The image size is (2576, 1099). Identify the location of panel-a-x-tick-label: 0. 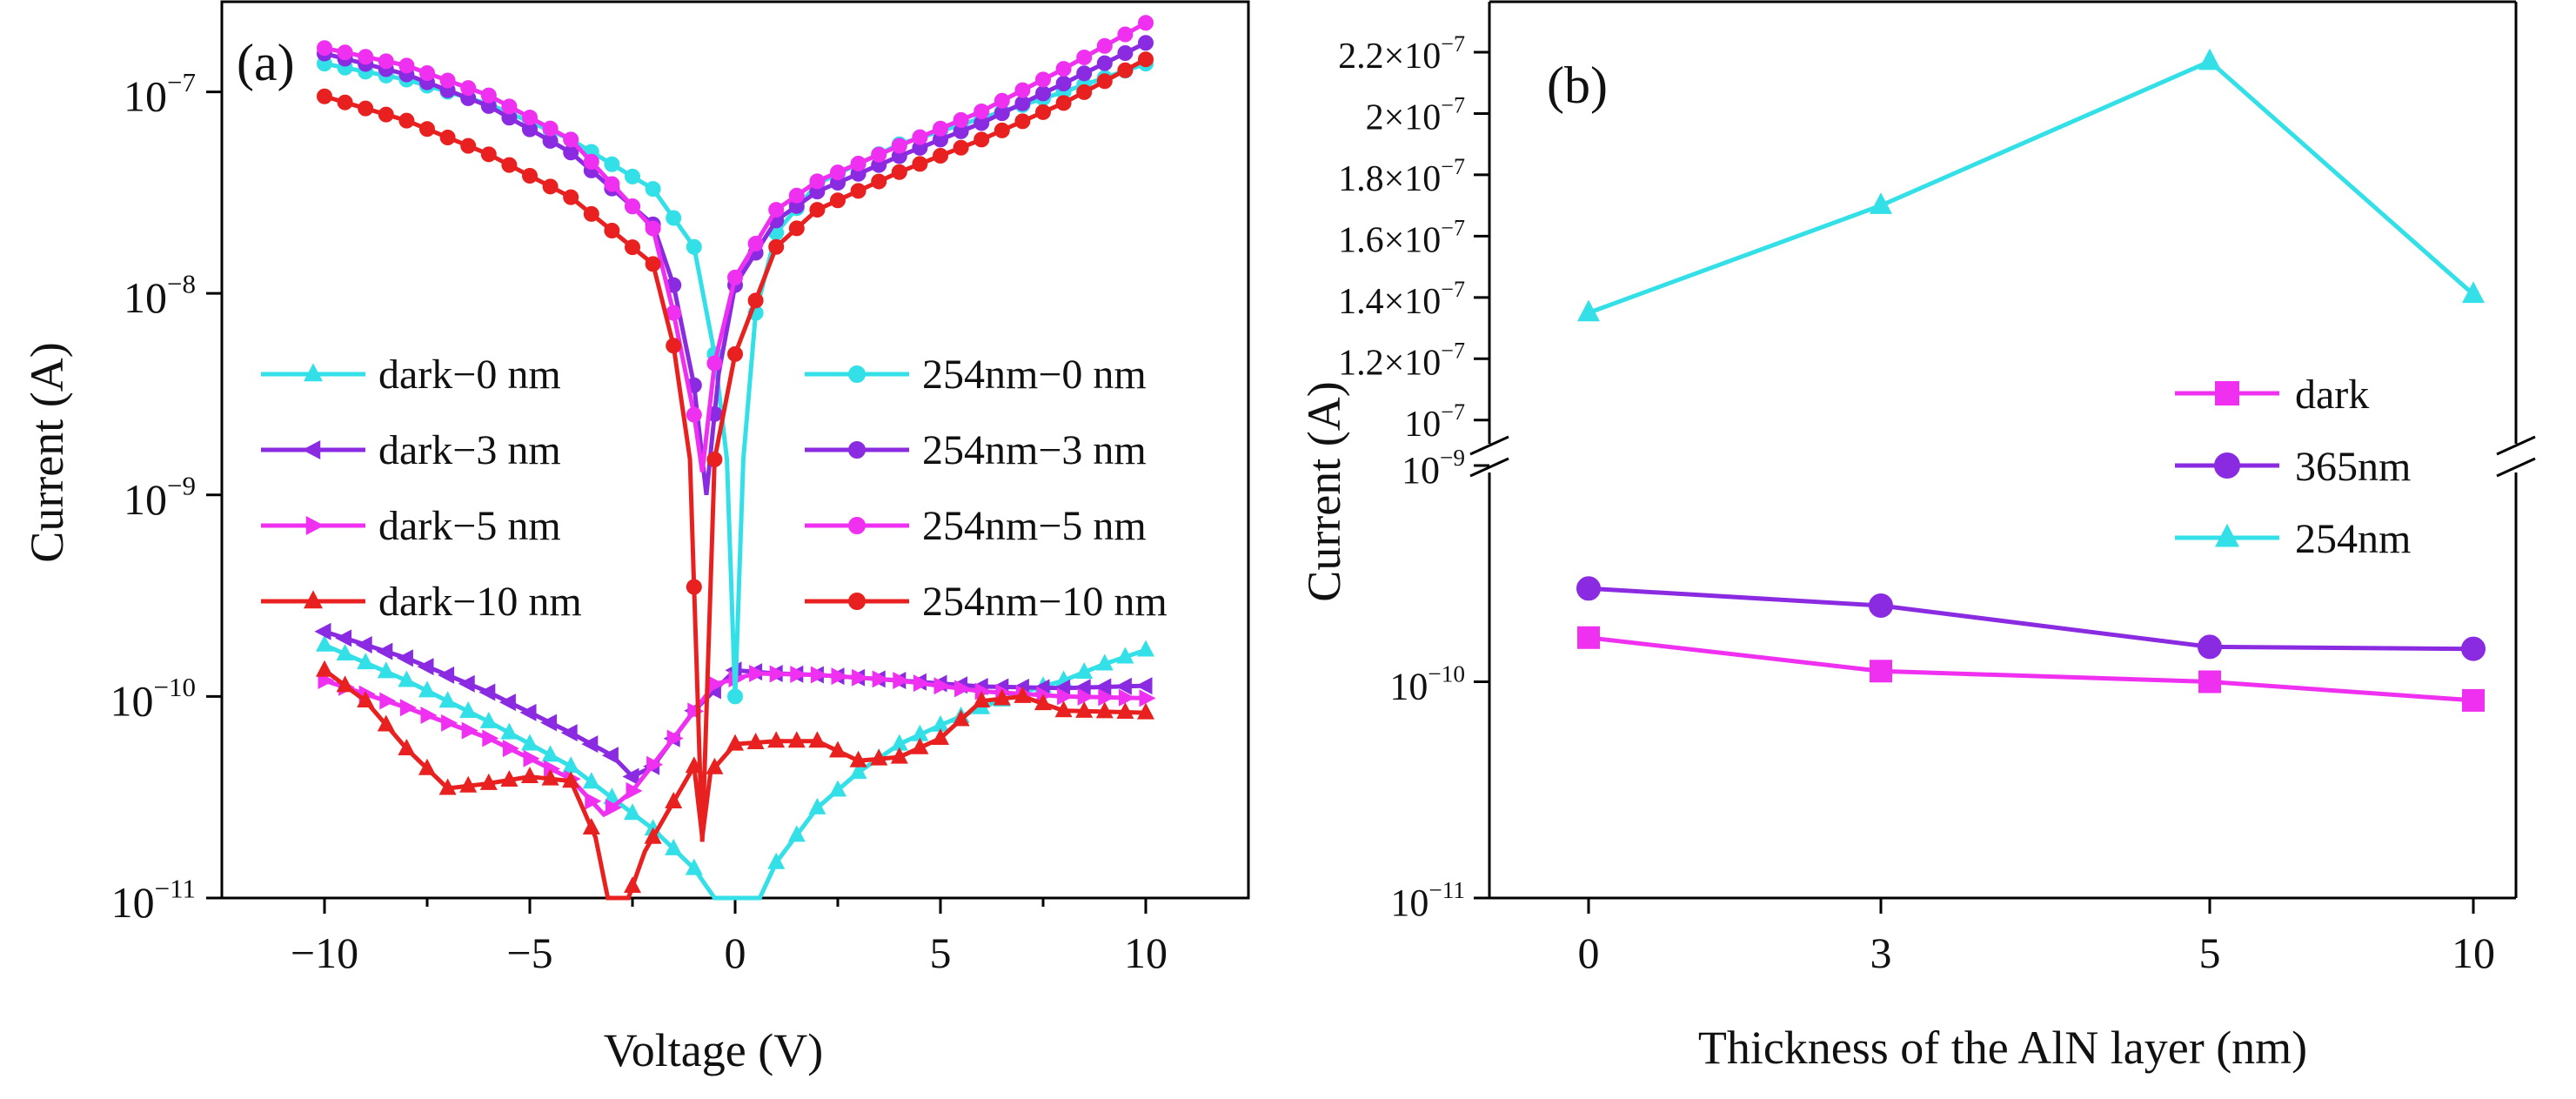
(735, 952).